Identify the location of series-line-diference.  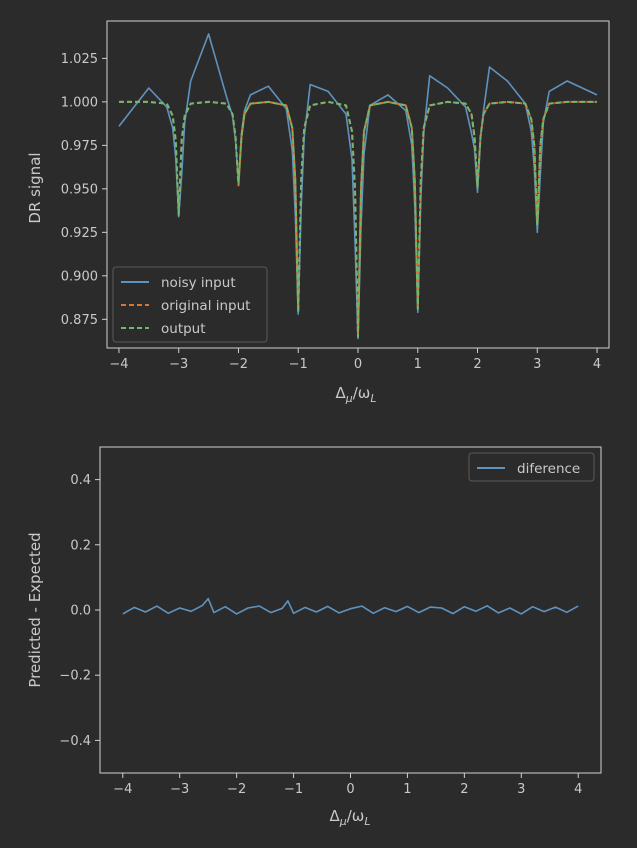
(350, 606).